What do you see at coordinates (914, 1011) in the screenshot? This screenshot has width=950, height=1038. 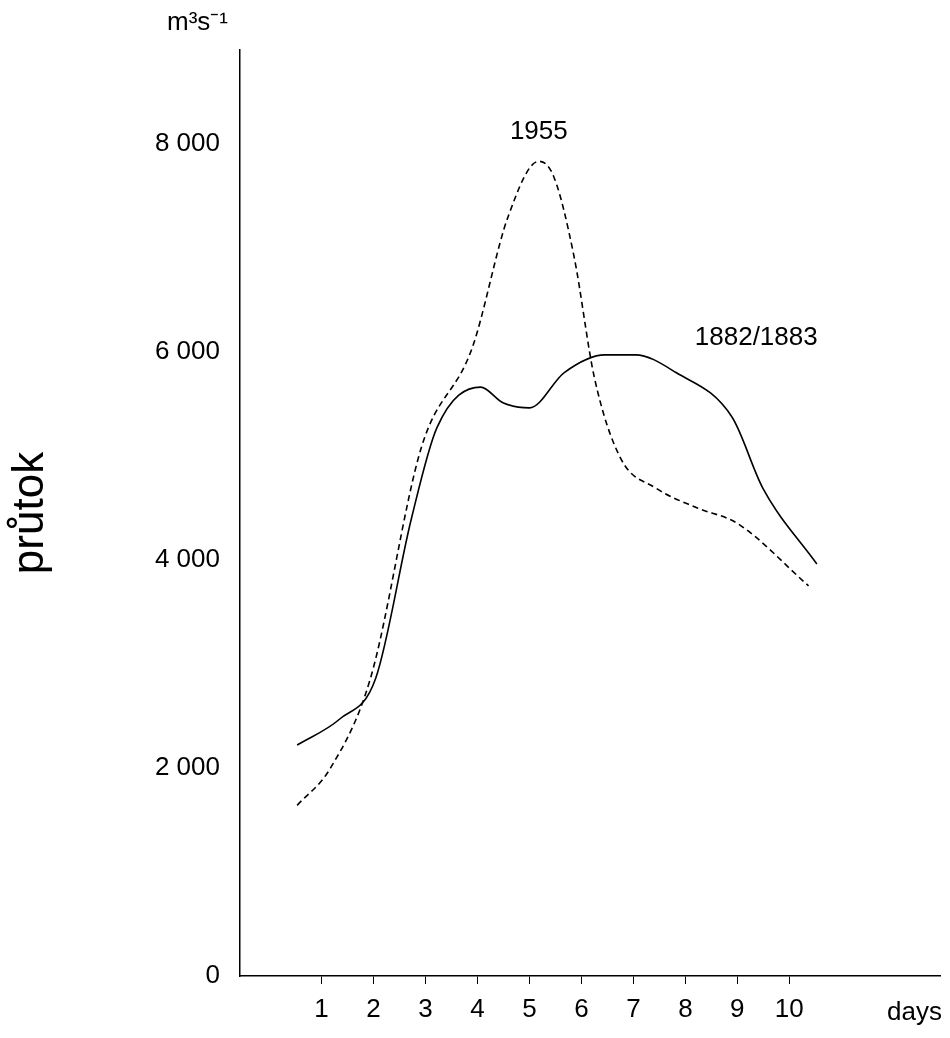 I see `x-axis-title: days` at bounding box center [914, 1011].